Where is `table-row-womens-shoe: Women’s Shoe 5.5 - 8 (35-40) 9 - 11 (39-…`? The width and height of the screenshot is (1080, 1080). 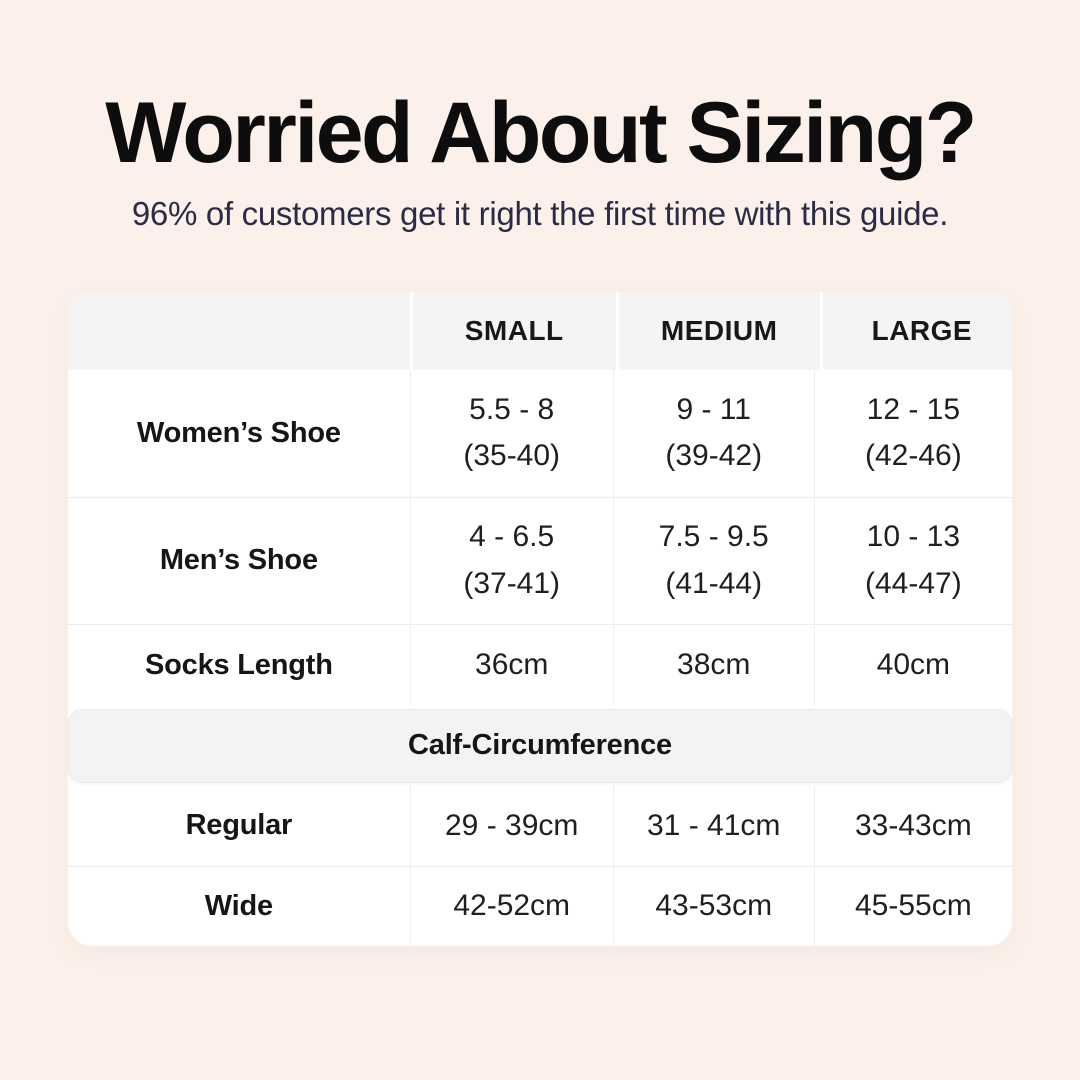 table-row-womens-shoe: Women’s Shoe 5.5 - 8 (35-40) 9 - 11 (39-… is located at coordinates (540, 433).